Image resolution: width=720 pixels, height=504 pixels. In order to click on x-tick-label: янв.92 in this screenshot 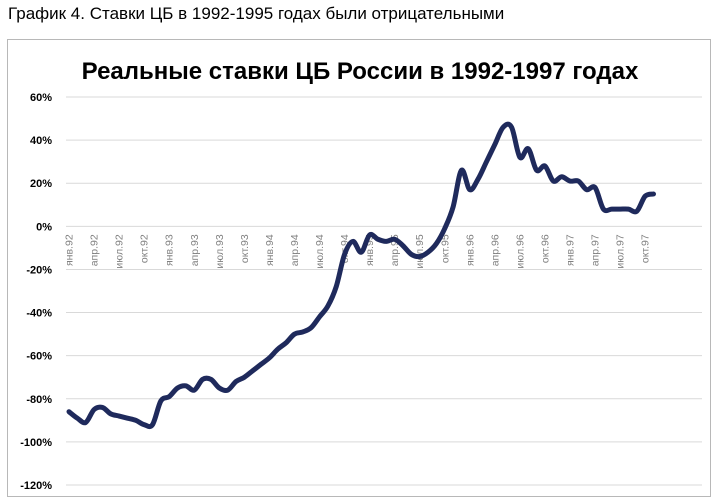, I will do `click(70, 250)`.